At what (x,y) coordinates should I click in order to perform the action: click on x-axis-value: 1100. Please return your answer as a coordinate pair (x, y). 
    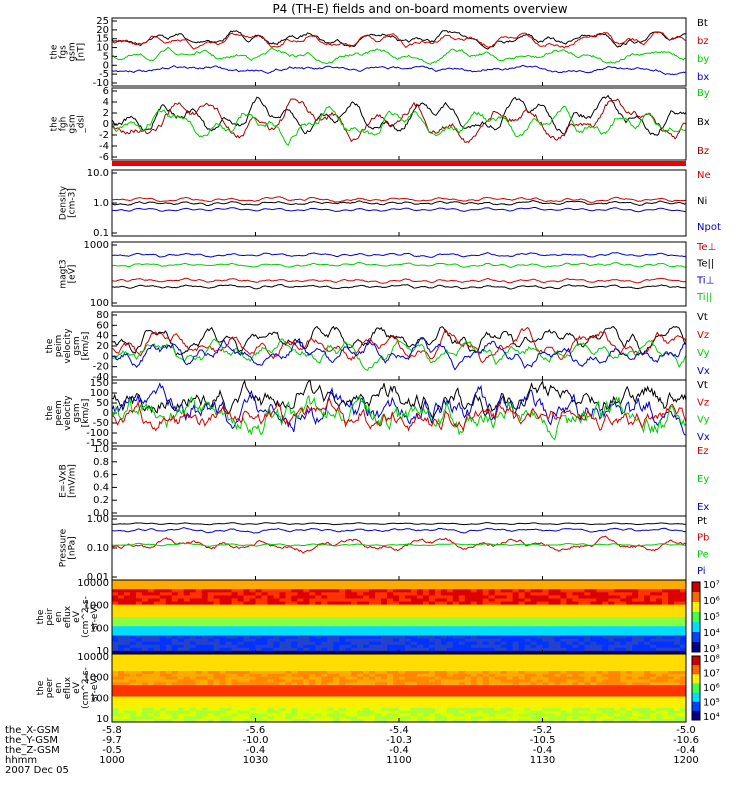
    Looking at the image, I should click on (398, 760).